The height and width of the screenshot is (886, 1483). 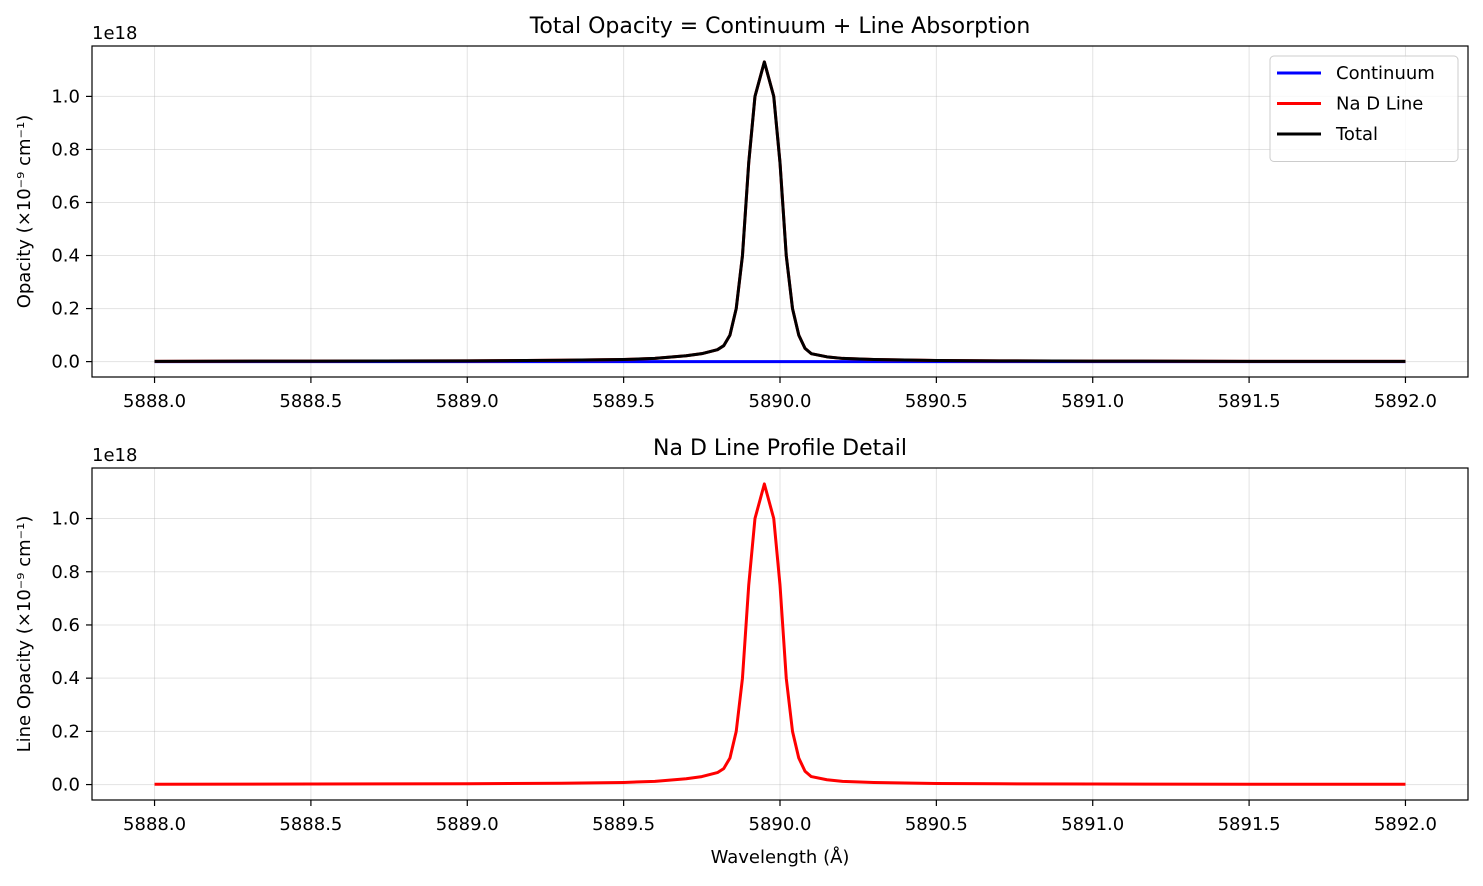 I want to click on y-axis-label: Opacity (×10⁻⁹ cm⁻¹), so click(x=24, y=212).